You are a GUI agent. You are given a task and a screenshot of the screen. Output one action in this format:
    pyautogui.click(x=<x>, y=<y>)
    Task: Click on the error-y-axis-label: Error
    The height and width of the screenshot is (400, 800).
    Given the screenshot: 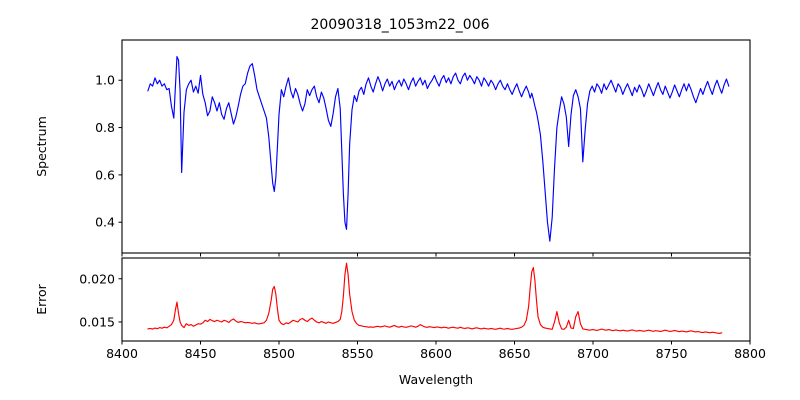 What is the action you would take?
    pyautogui.click(x=41, y=298)
    